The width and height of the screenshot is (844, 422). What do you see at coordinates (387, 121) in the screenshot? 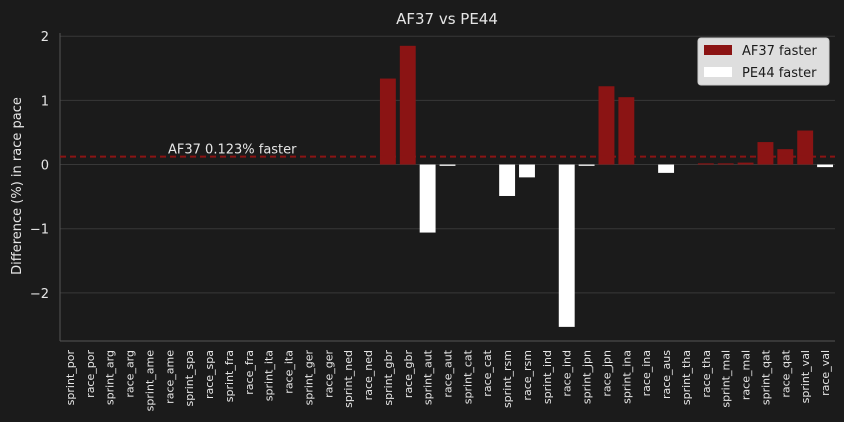
I see `bar-sprint_gbr` at bounding box center [387, 121].